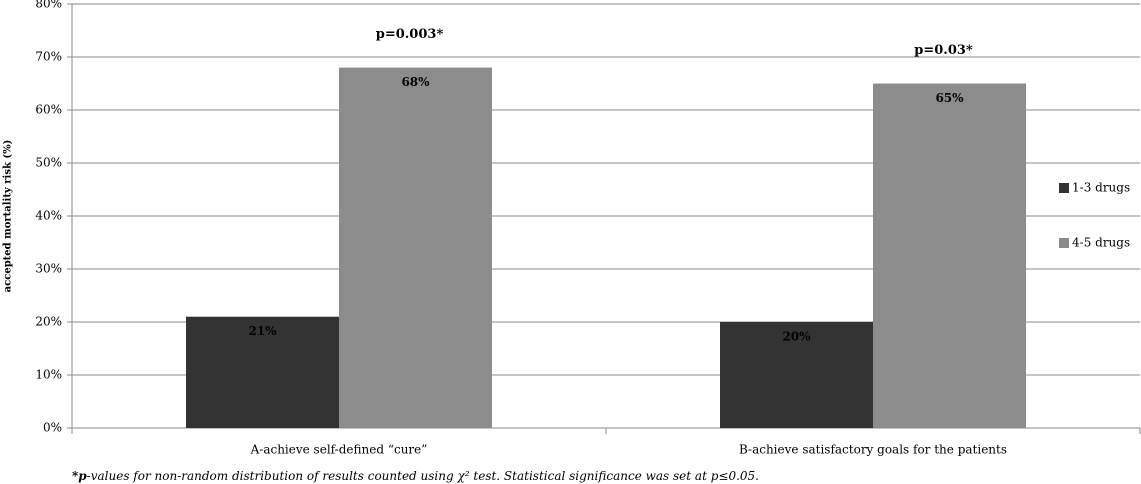 The height and width of the screenshot is (484, 1141). What do you see at coordinates (262, 331) in the screenshot?
I see `value-label: 21%` at bounding box center [262, 331].